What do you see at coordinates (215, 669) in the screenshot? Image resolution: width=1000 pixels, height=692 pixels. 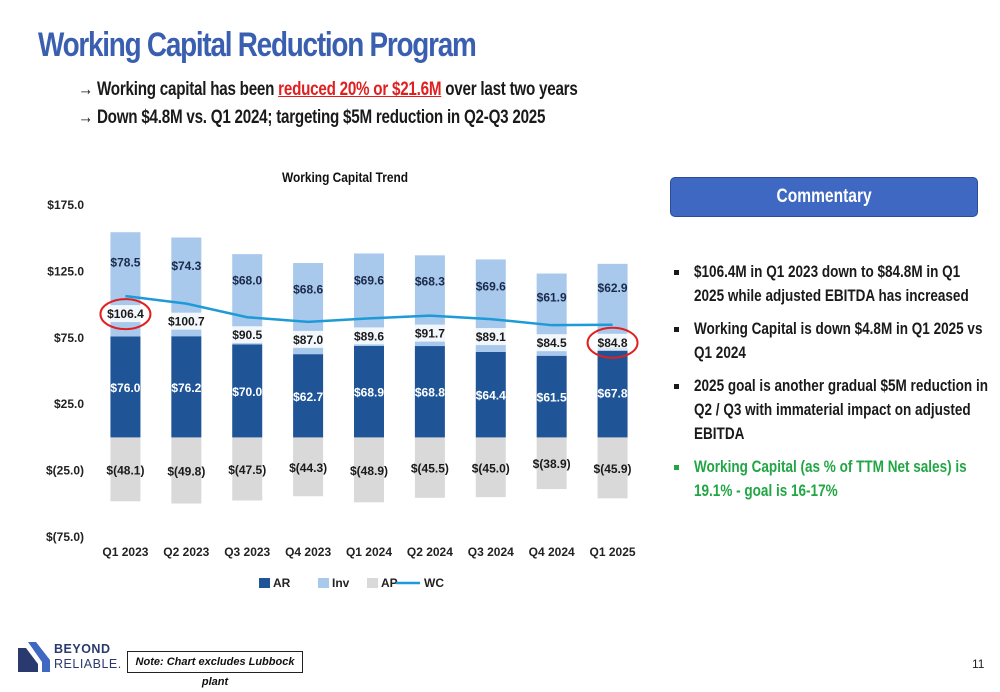 I see `chart-note: Note: Chart excludes Lubbock plant` at bounding box center [215, 669].